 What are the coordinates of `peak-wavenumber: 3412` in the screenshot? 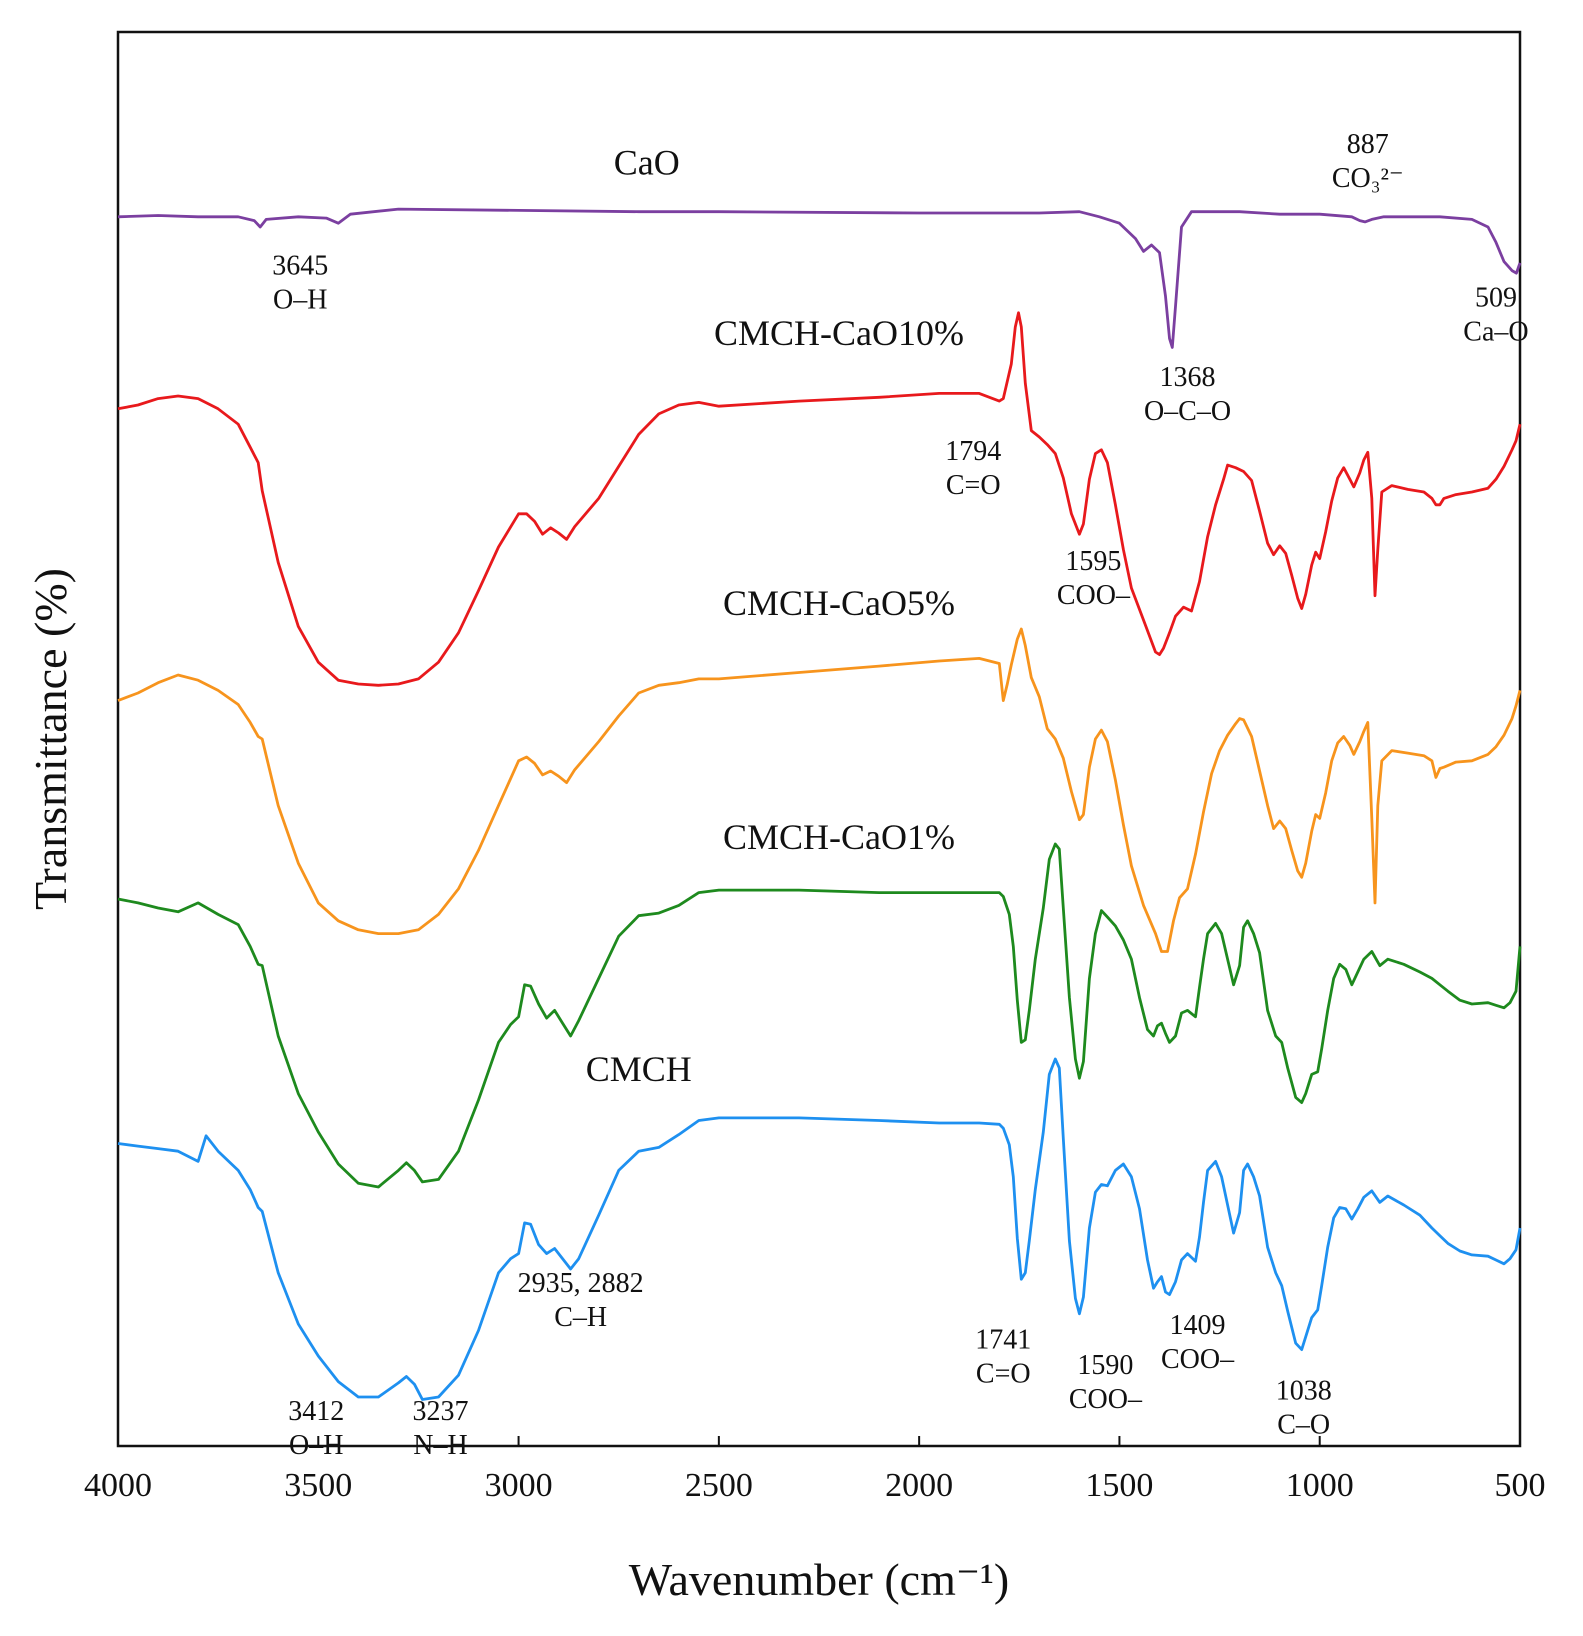 It's located at (316, 1411).